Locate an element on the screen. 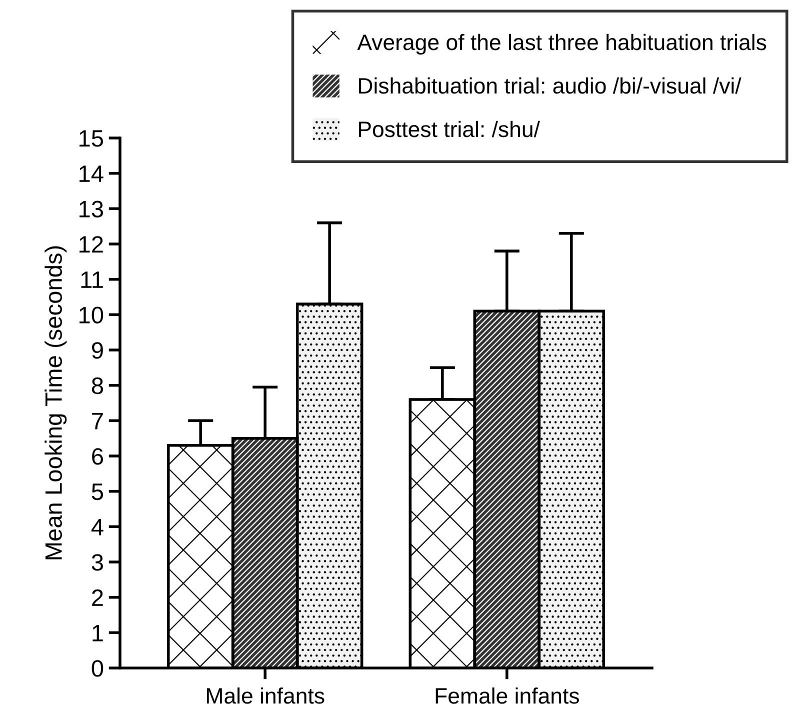 This screenshot has height=712, width=798. x-tick-label: Female infants is located at coordinates (507, 695).